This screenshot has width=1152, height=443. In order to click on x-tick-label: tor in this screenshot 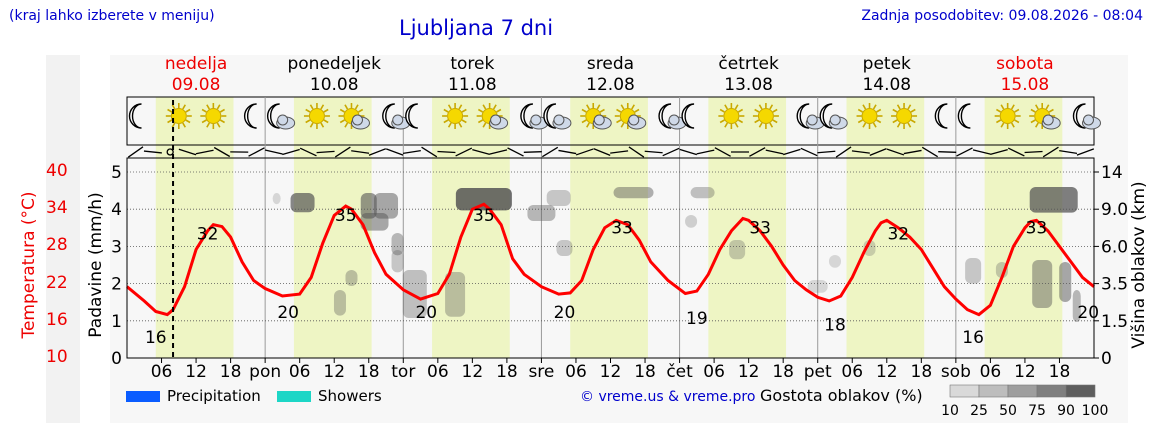, I will do `click(403, 372)`.